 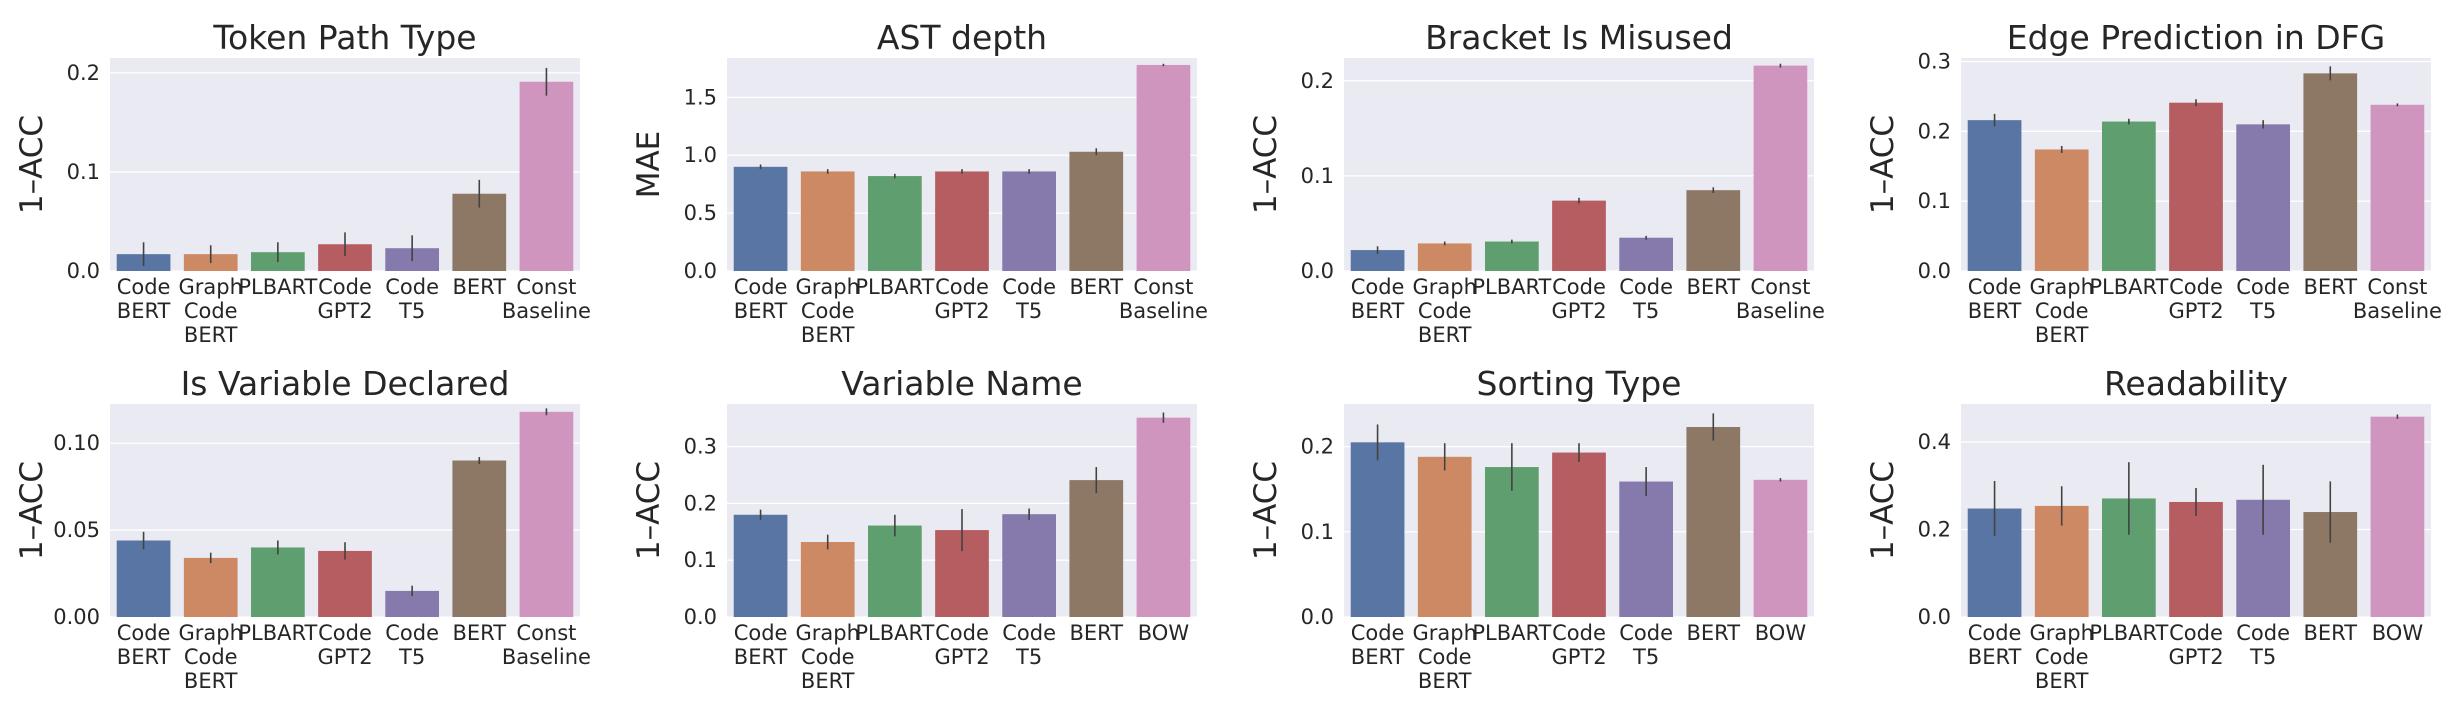 I want to click on y-tick-label: 0.2, so click(x=1934, y=530).